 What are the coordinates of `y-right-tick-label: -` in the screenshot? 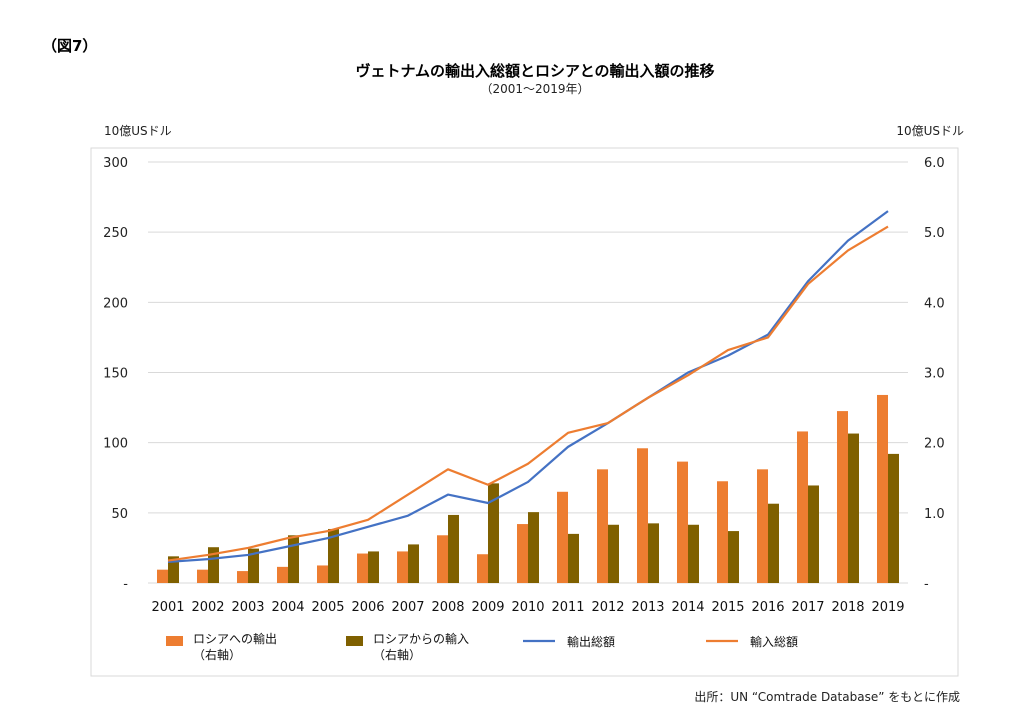 It's located at (926, 584).